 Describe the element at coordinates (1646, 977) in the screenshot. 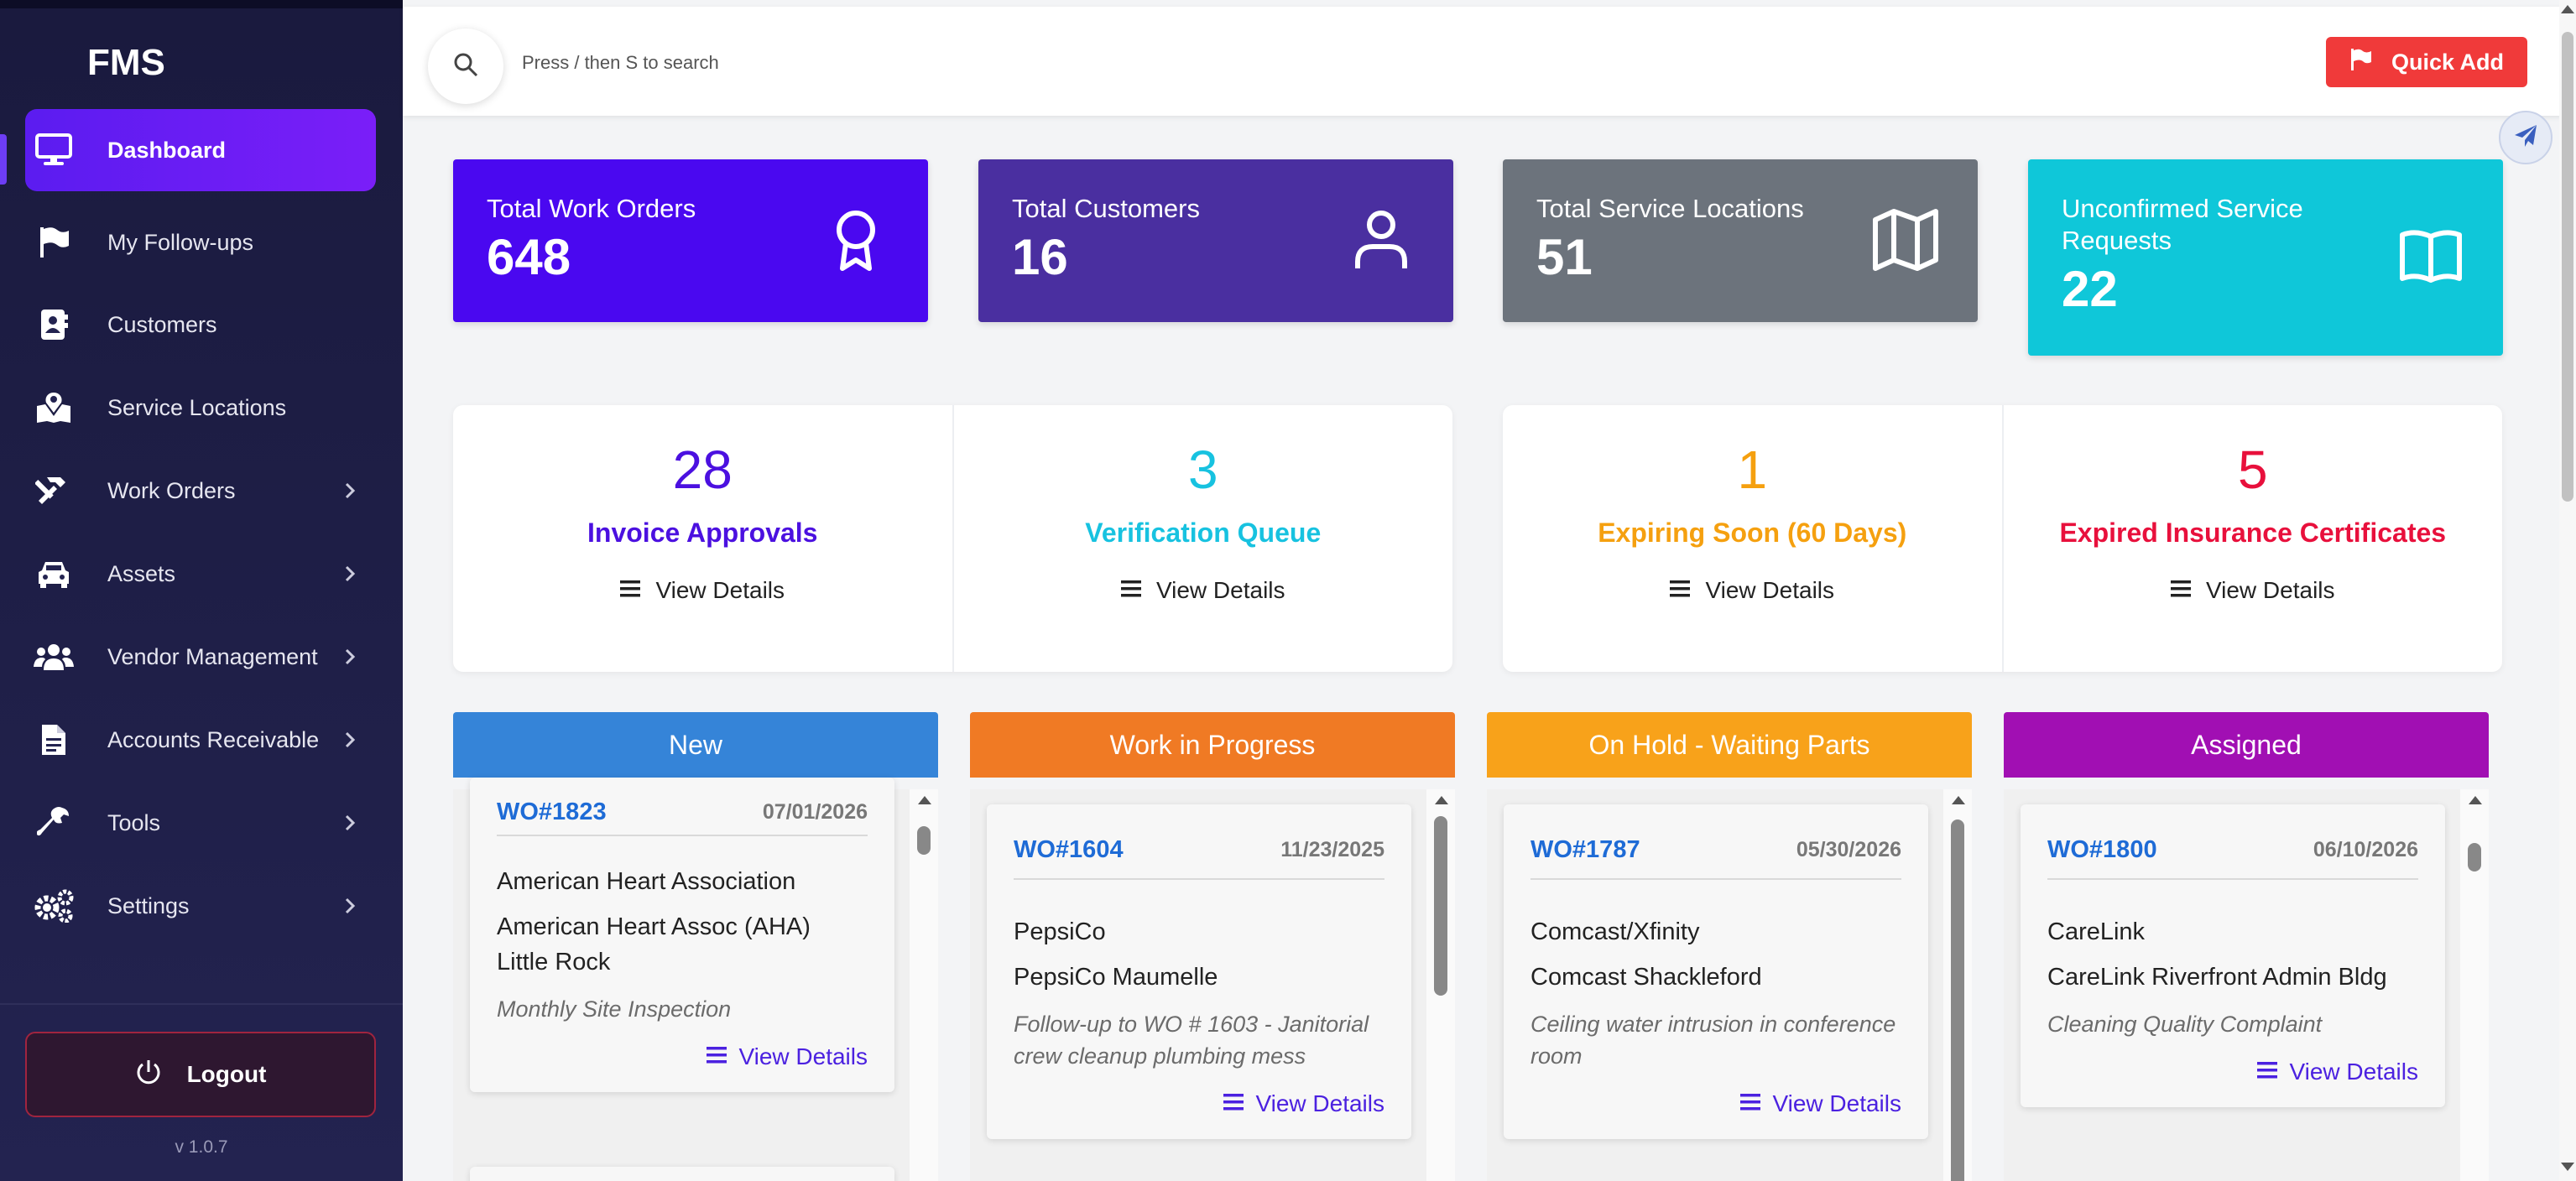

I see `work-order-location: Comcast Shackleford` at that location.